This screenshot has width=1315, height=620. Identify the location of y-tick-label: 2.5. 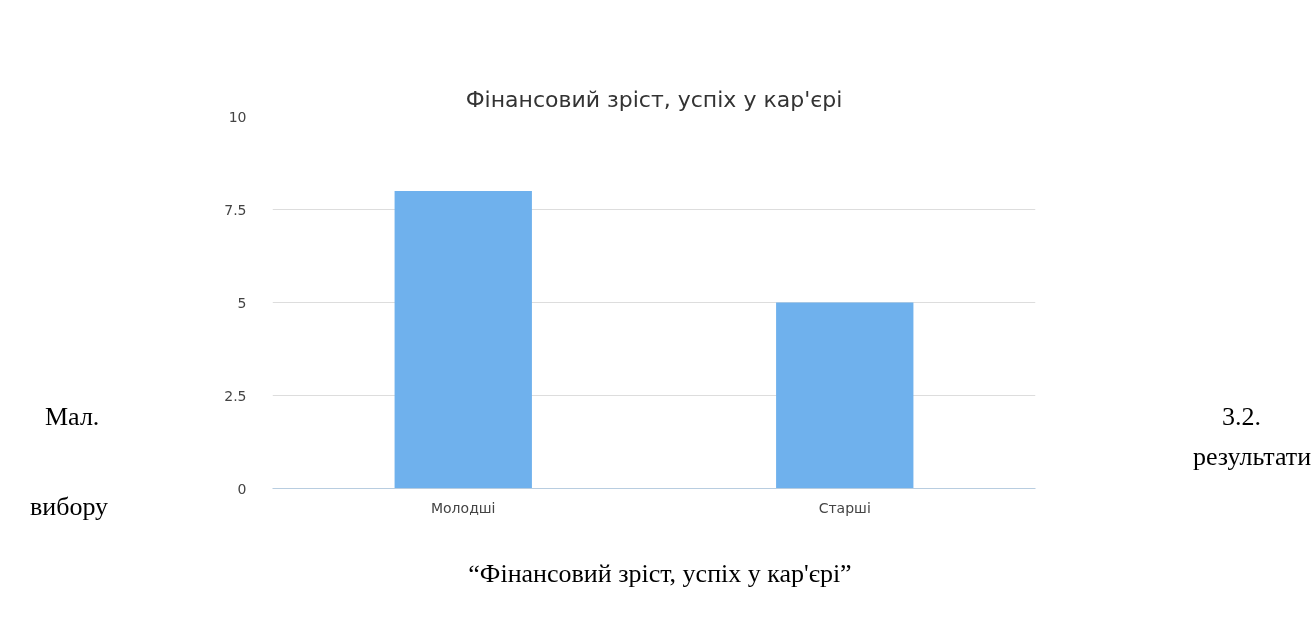
(235, 395).